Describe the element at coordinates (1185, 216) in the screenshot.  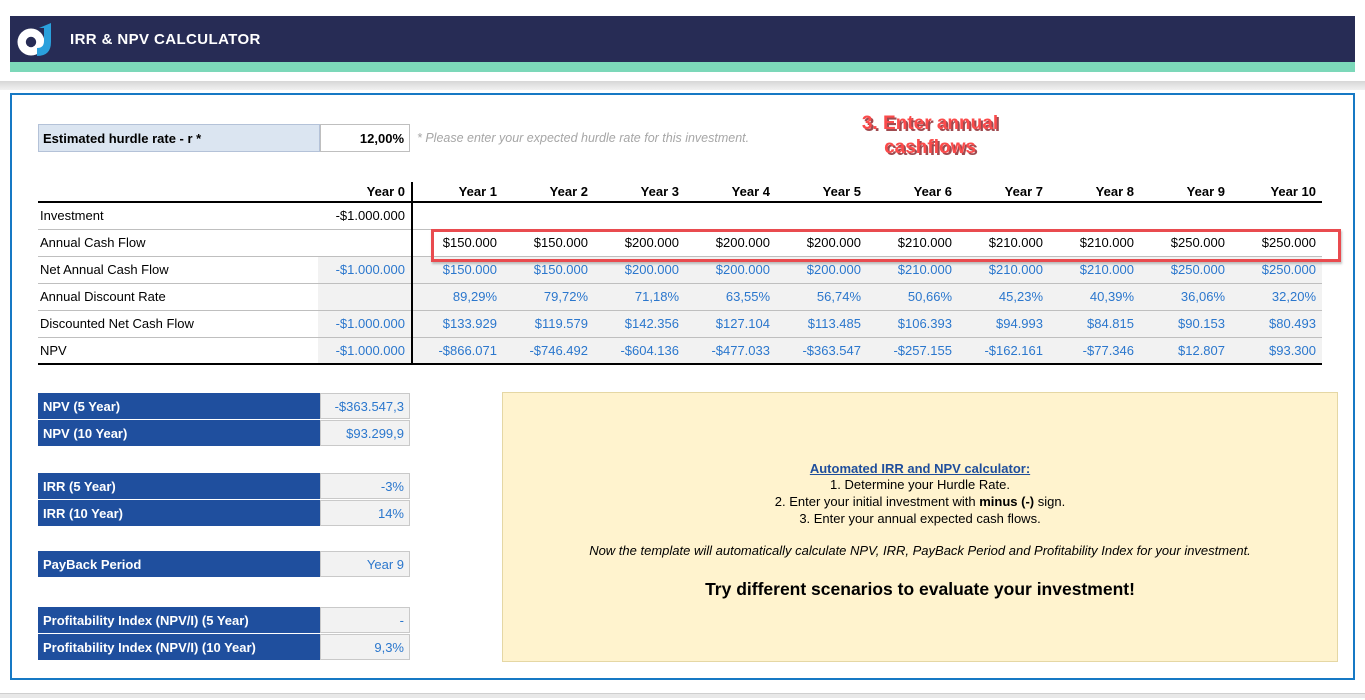
I see `cell-y9-r0` at that location.